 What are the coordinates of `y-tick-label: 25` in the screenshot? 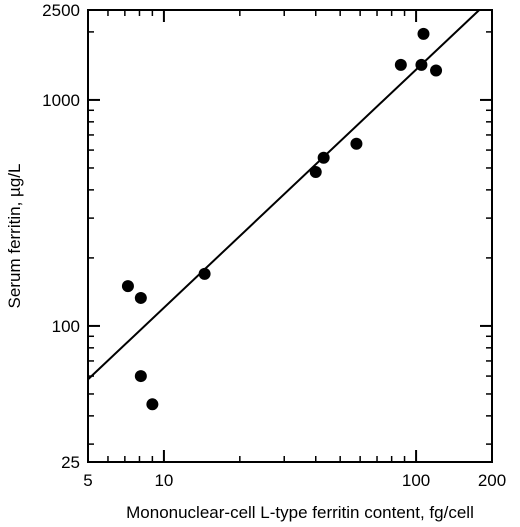 It's located at (70, 462).